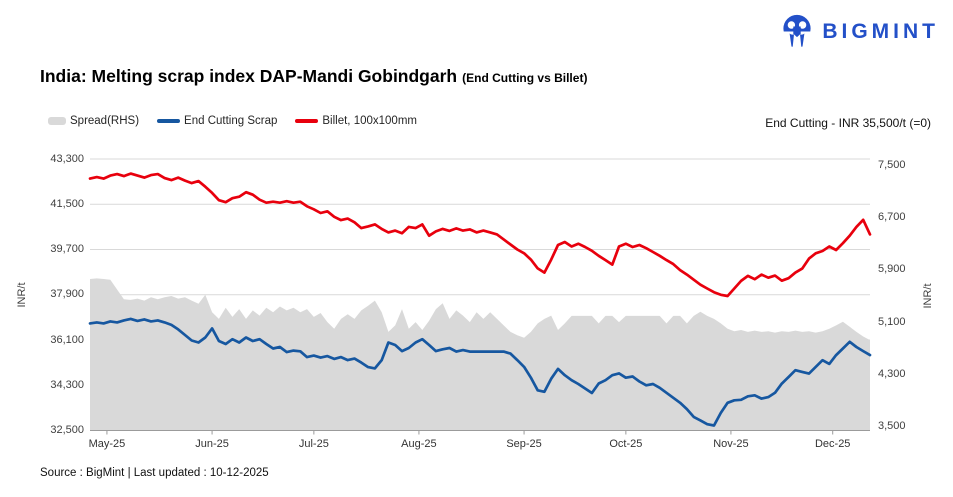  I want to click on bigmint-logo-text: BIGMINT, so click(880, 31).